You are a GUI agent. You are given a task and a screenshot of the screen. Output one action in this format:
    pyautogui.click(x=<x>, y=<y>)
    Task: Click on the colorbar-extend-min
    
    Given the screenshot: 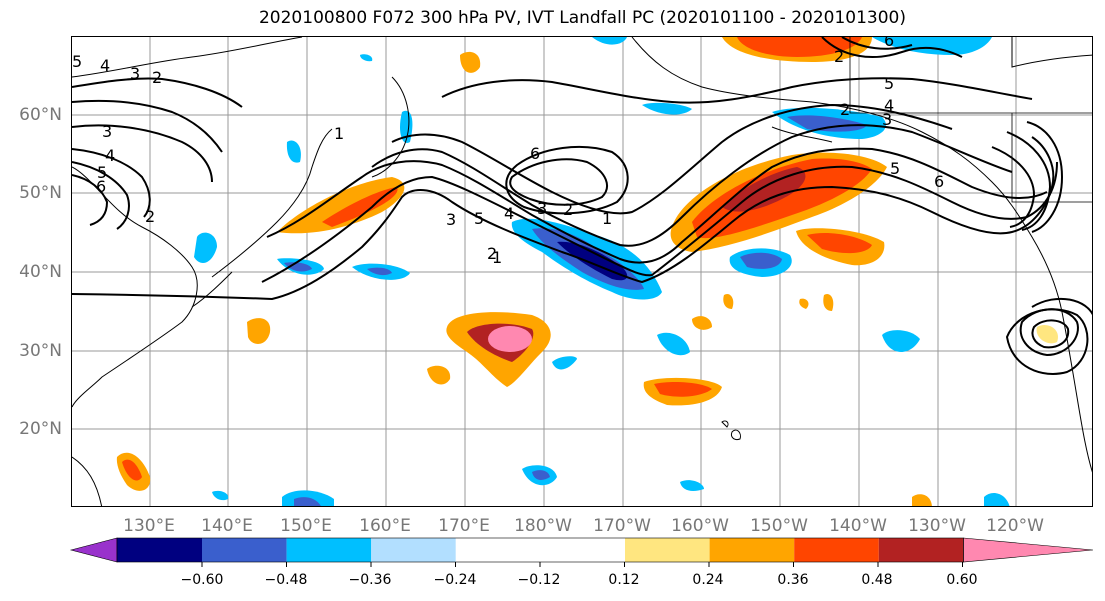 What is the action you would take?
    pyautogui.click(x=93, y=550)
    